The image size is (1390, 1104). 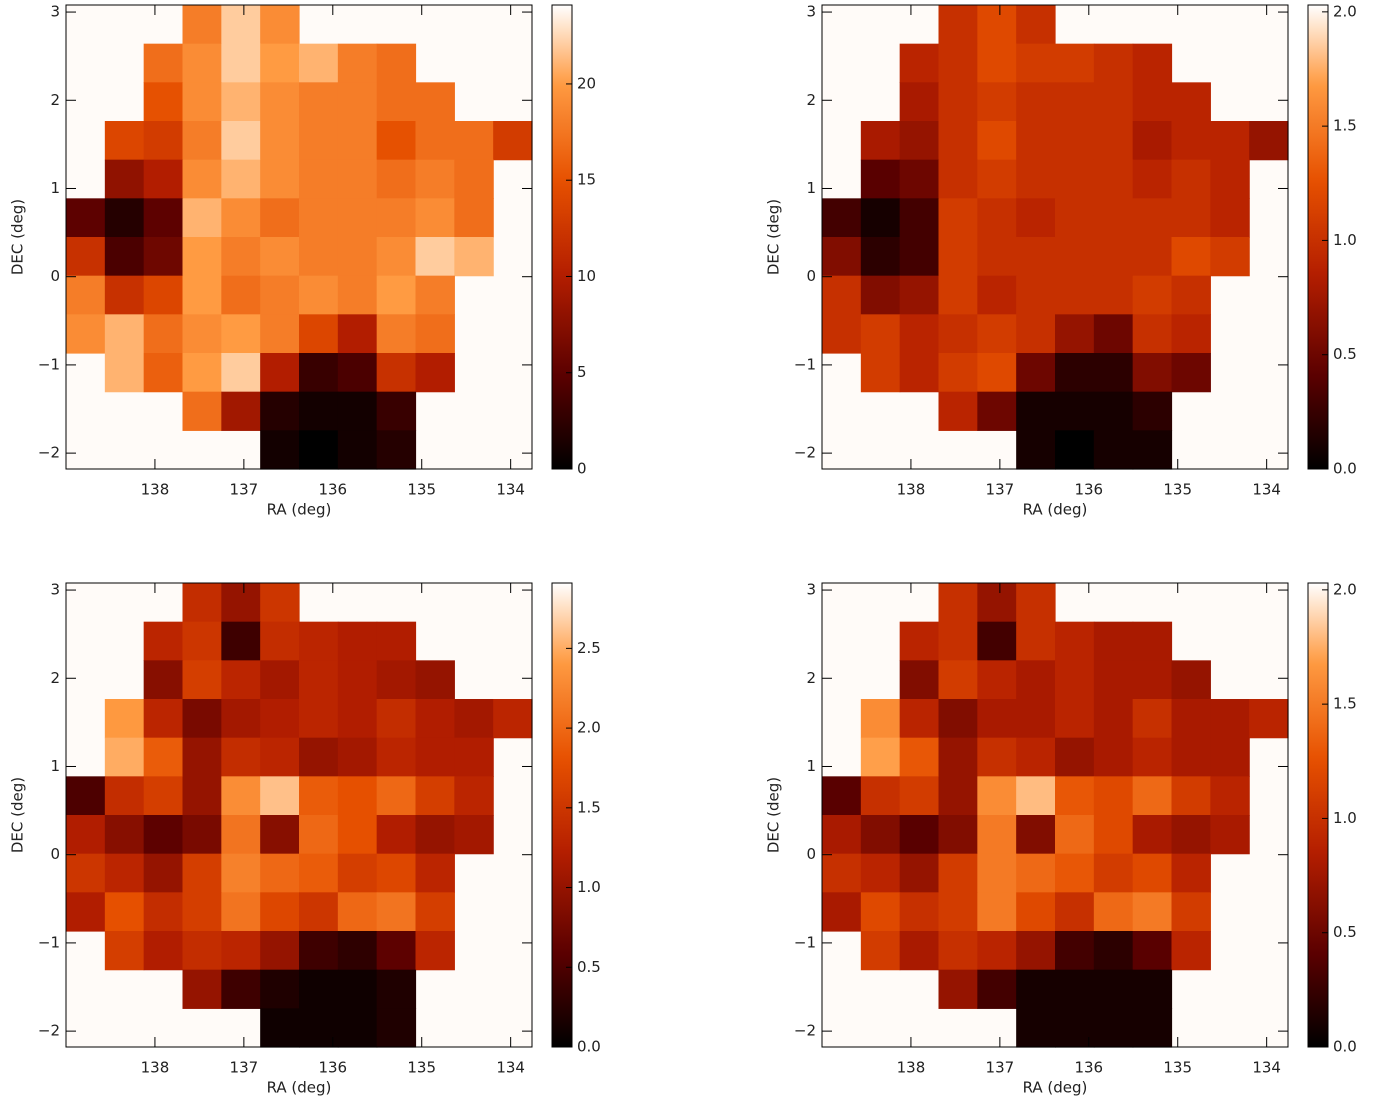 I want to click on x-tick-label: 138, so click(x=155, y=490).